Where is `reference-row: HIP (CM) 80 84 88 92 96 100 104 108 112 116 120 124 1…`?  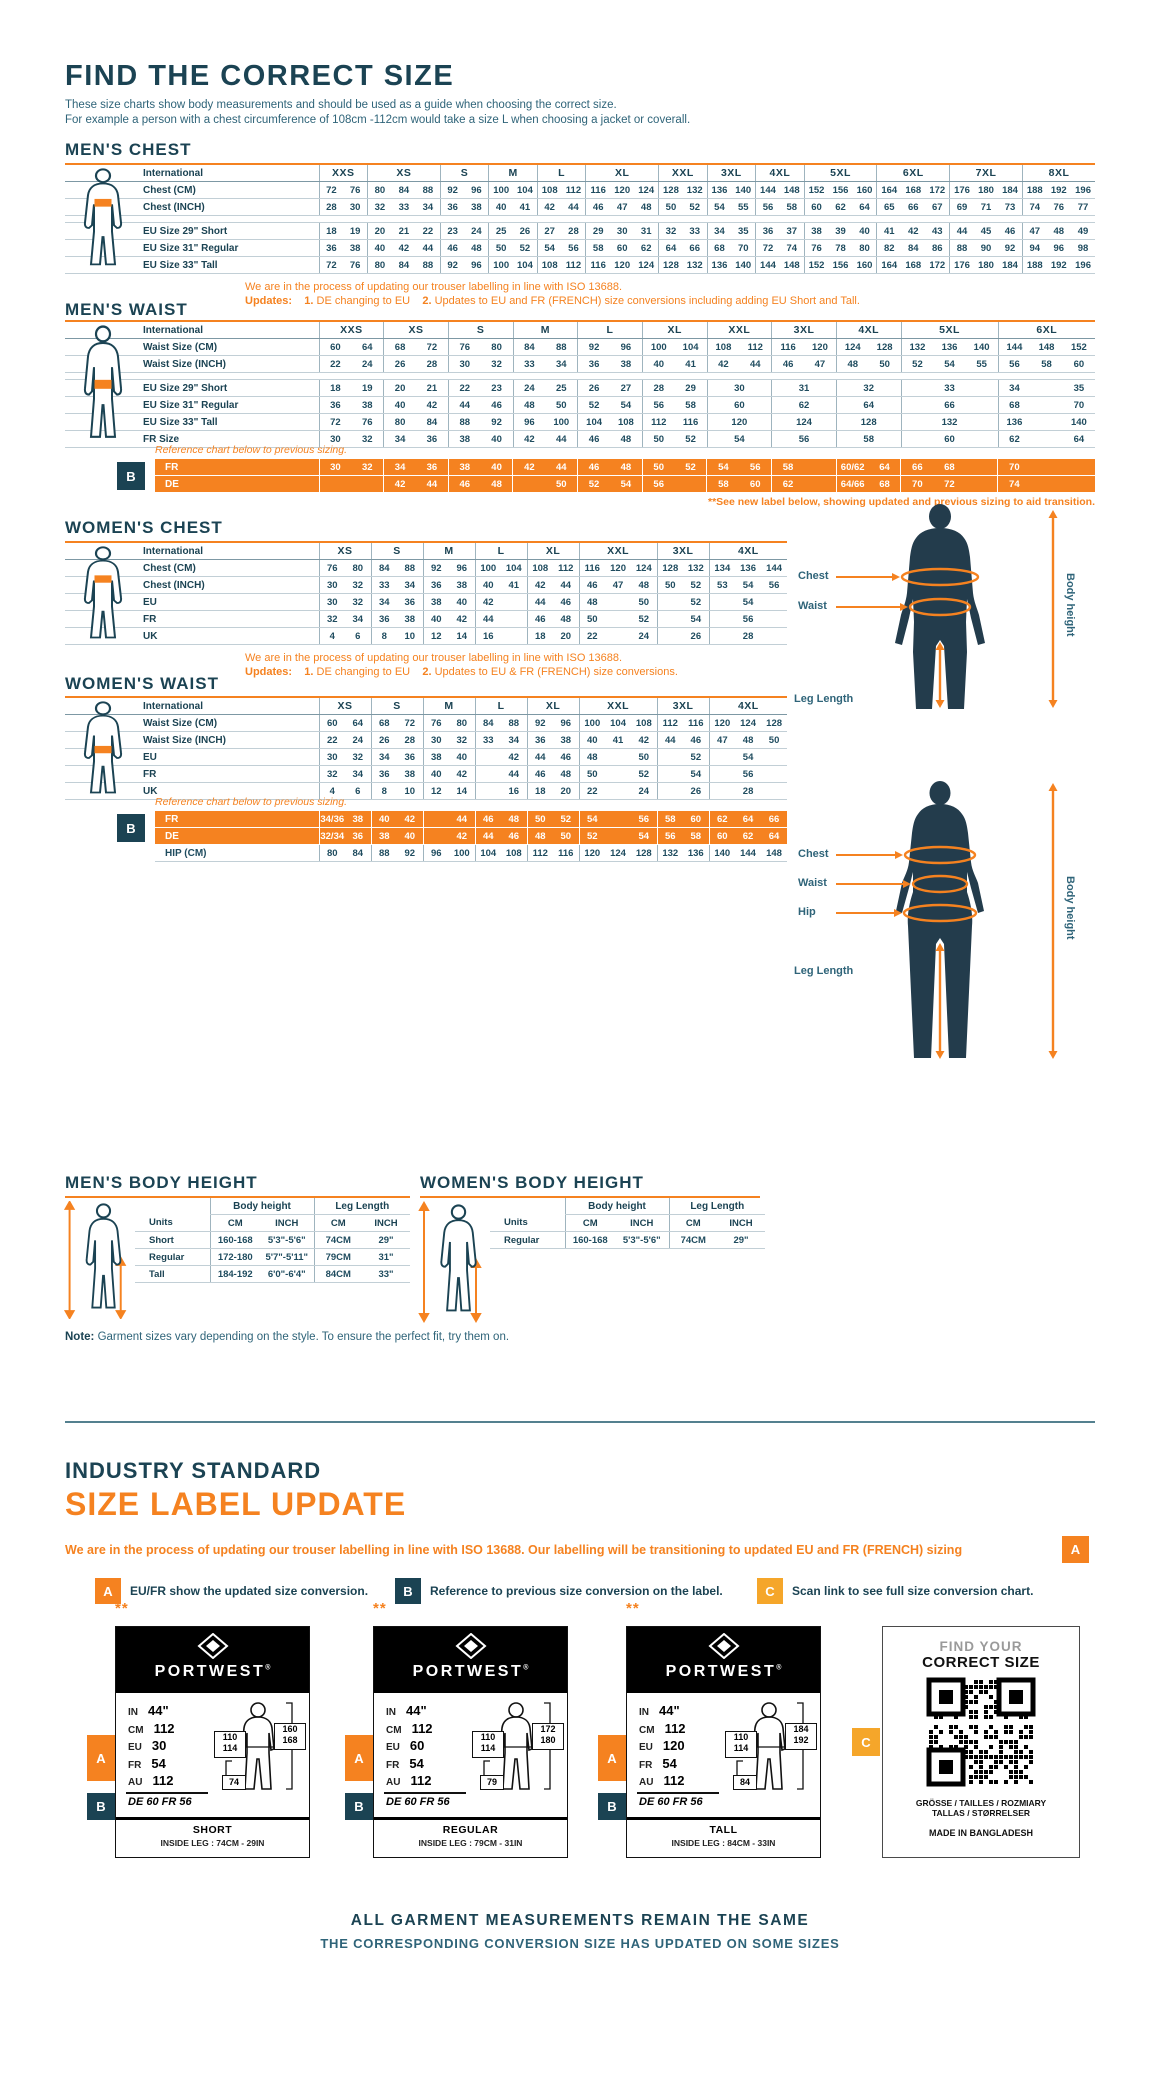
reference-row: HIP (CM) 80 84 88 92 96 100 104 108 112 116 120 124 1… is located at coordinates (471, 853).